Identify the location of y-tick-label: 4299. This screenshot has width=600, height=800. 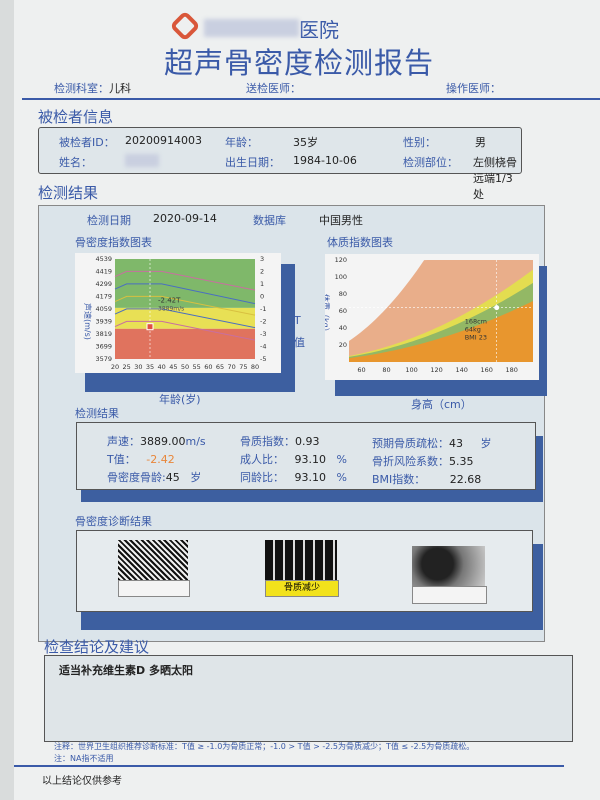
(103, 284).